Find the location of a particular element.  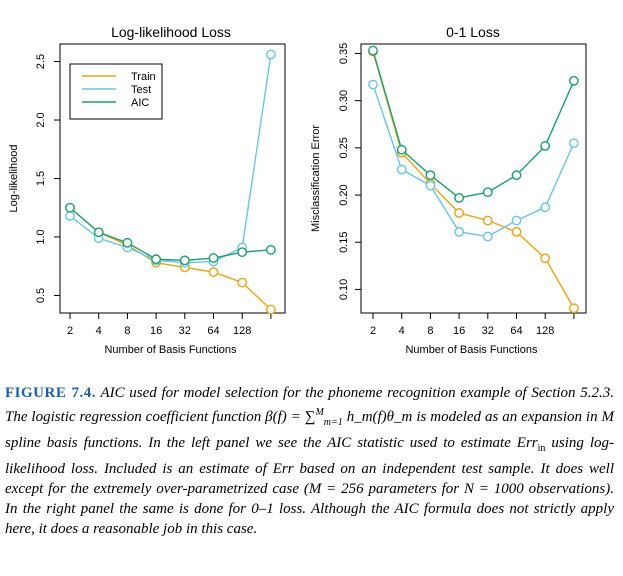

y-tick-label: 0.35 is located at coordinates (344, 53).